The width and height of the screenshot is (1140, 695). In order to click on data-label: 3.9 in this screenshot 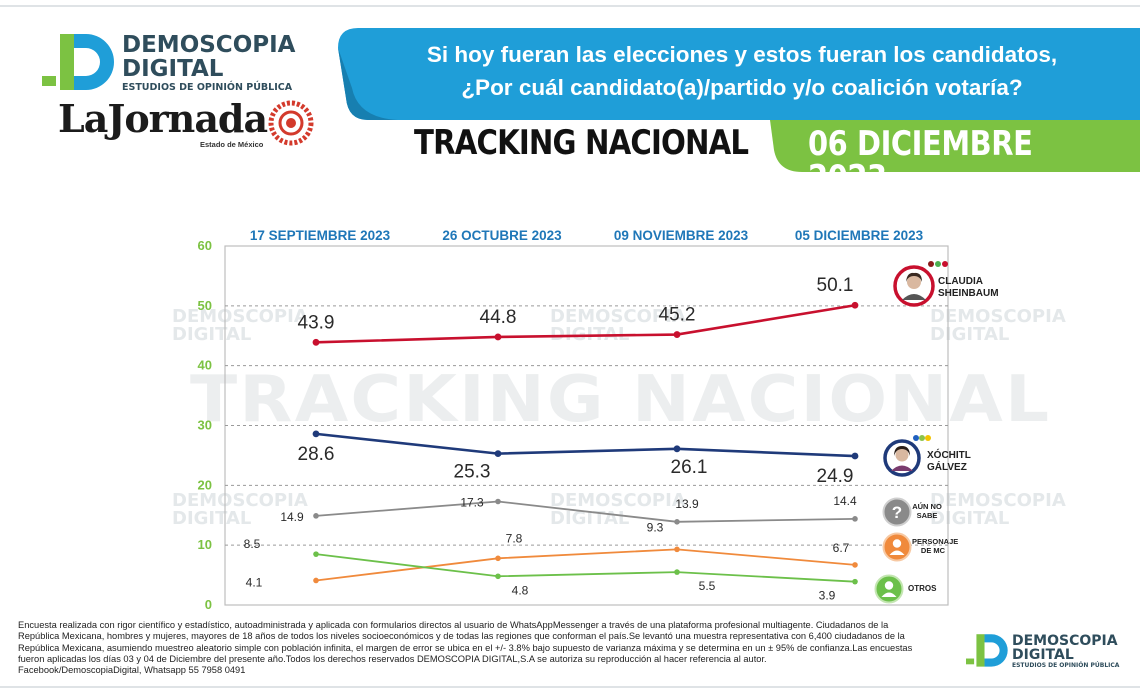, I will do `click(827, 596)`.